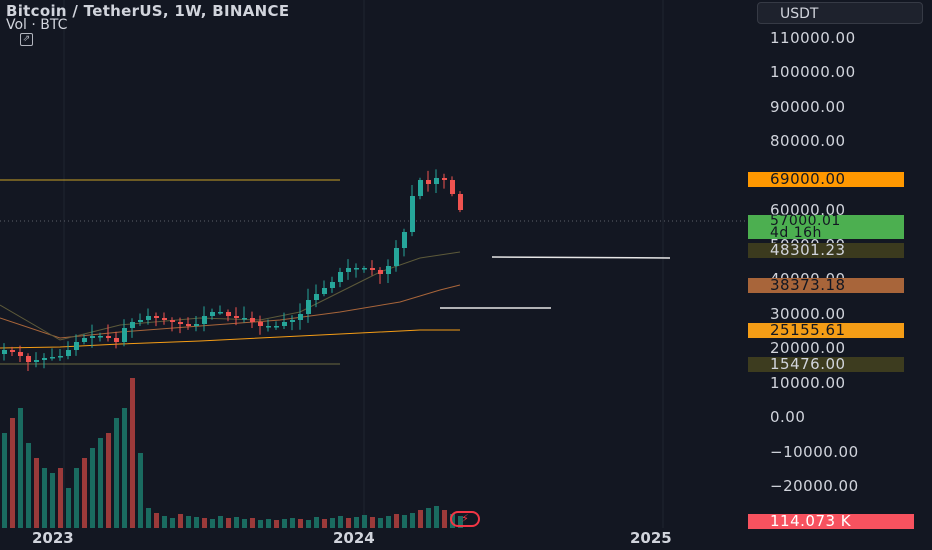  What do you see at coordinates (808, 348) in the screenshot?
I see `price-tick: 20000.00` at bounding box center [808, 348].